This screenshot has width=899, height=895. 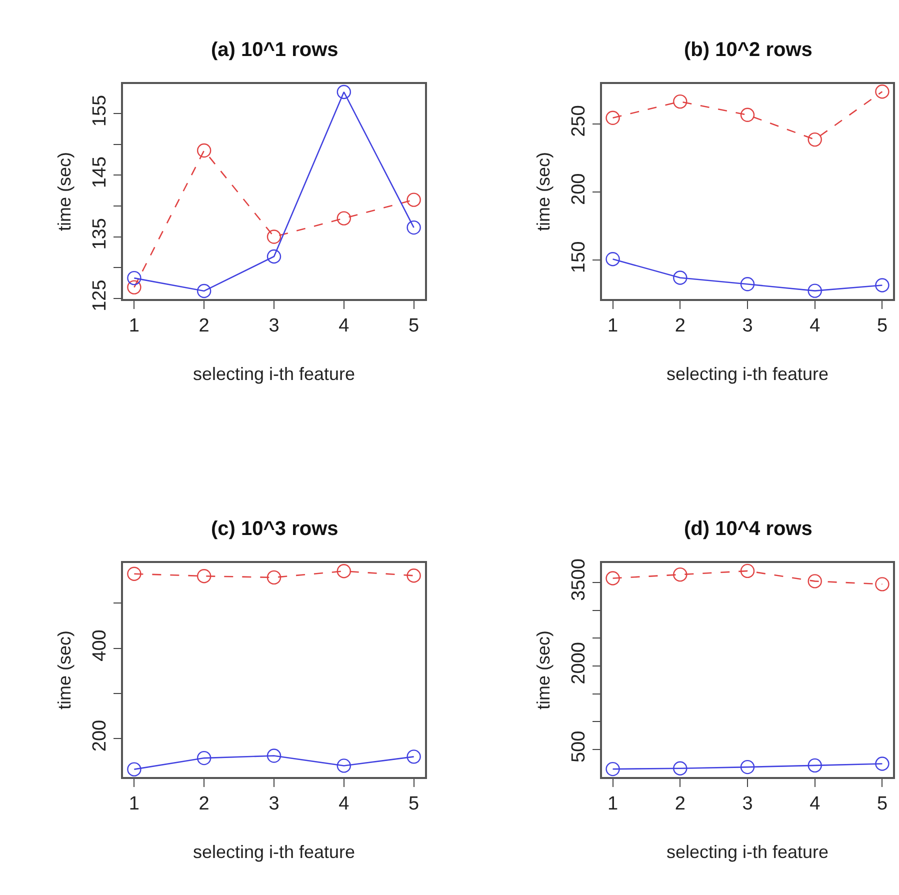 What do you see at coordinates (579, 579) in the screenshot?
I see `y-tick-label: 3500` at bounding box center [579, 579].